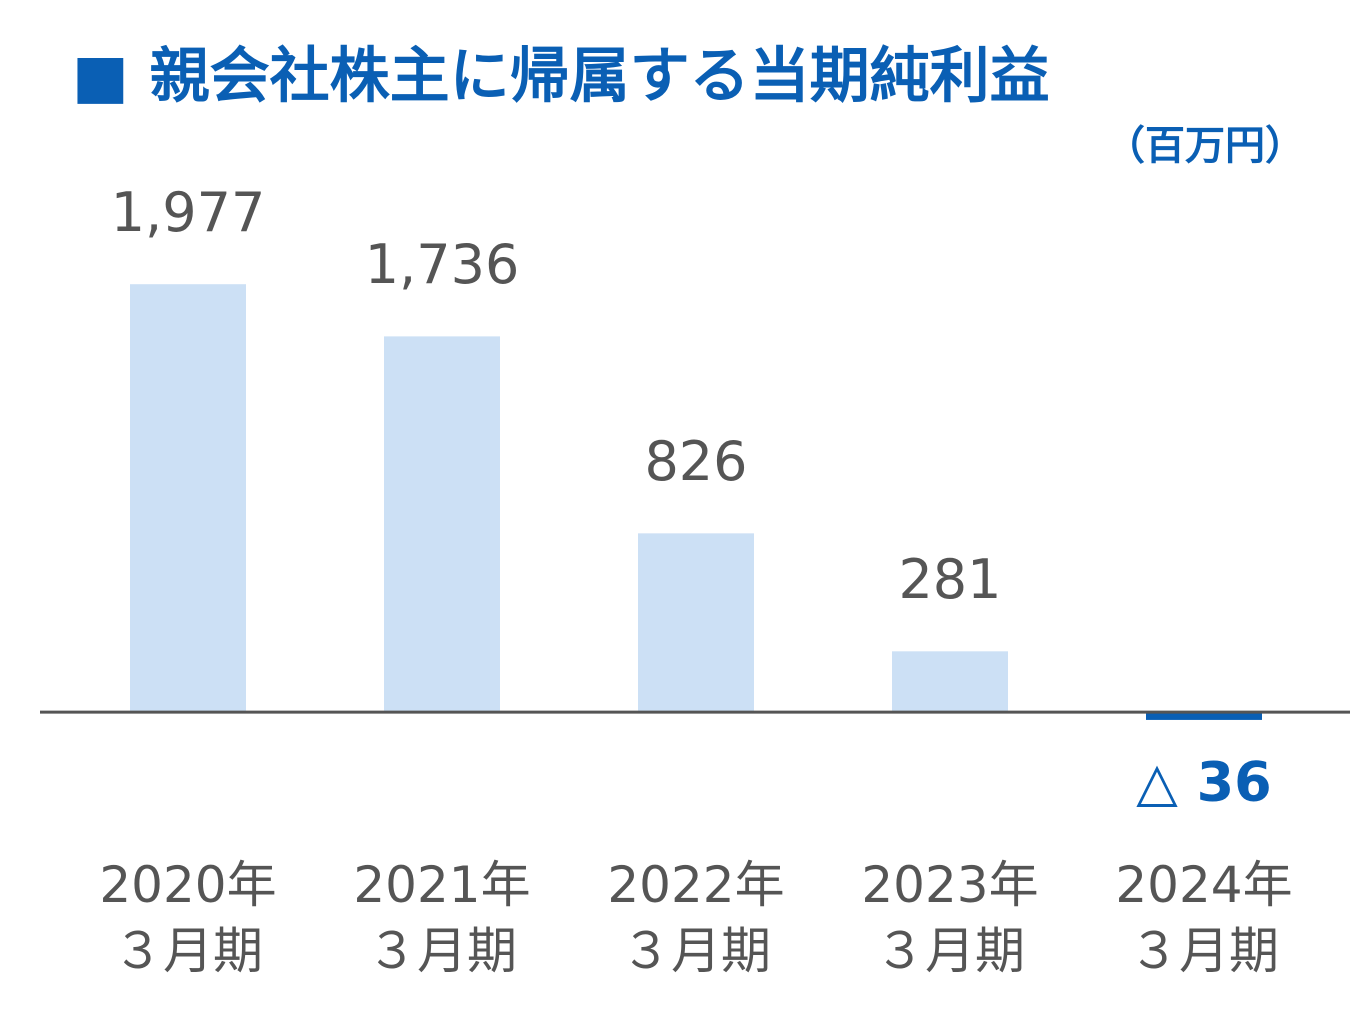 The height and width of the screenshot is (1023, 1361). I want to click on value-label: △ 36, so click(1203, 782).